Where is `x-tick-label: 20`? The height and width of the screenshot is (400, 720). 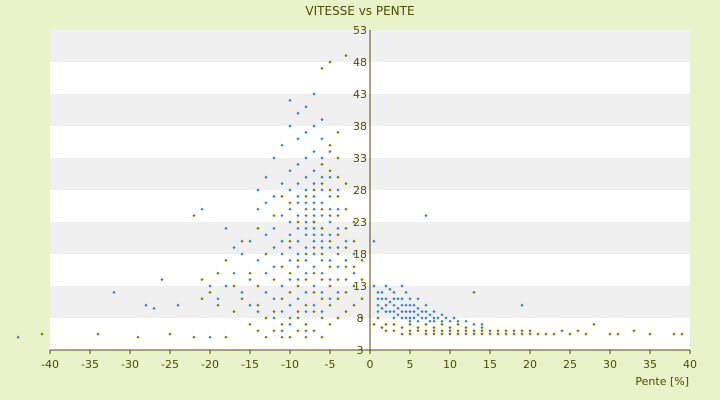
x-tick-label: 20 is located at coordinates (530, 364).